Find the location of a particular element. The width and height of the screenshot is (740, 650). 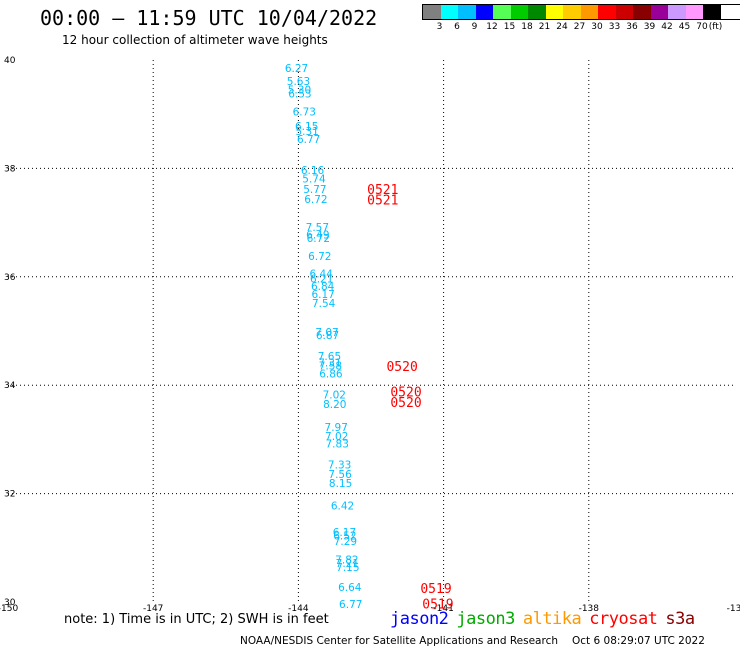

legend-item-jason2: jason2 is located at coordinates (419, 619).